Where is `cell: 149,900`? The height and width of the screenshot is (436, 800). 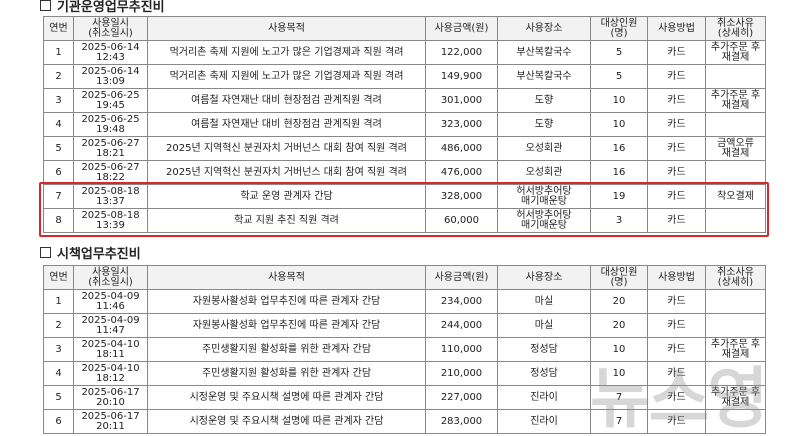 cell: 149,900 is located at coordinates (461, 76).